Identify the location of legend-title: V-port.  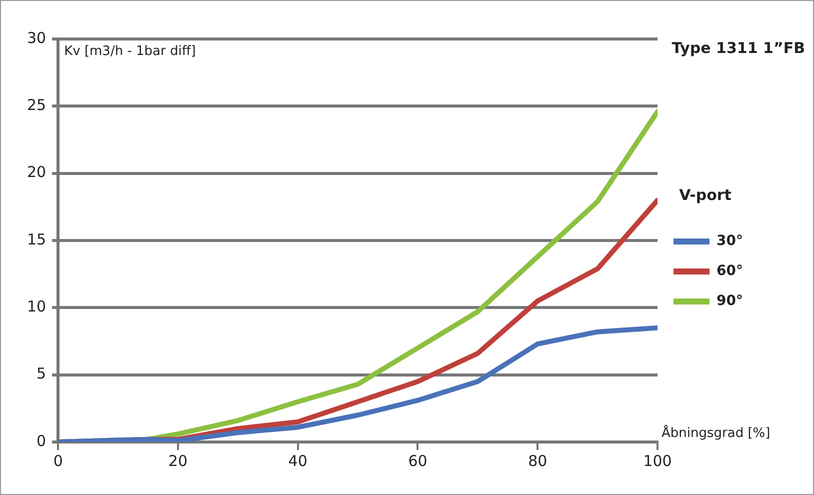
(705, 195).